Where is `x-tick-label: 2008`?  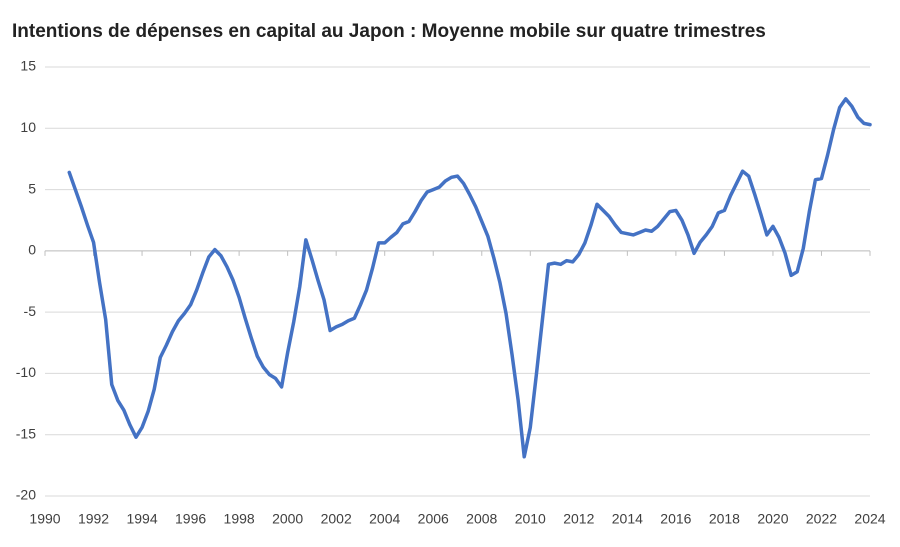 x-tick-label: 2008 is located at coordinates (481, 519).